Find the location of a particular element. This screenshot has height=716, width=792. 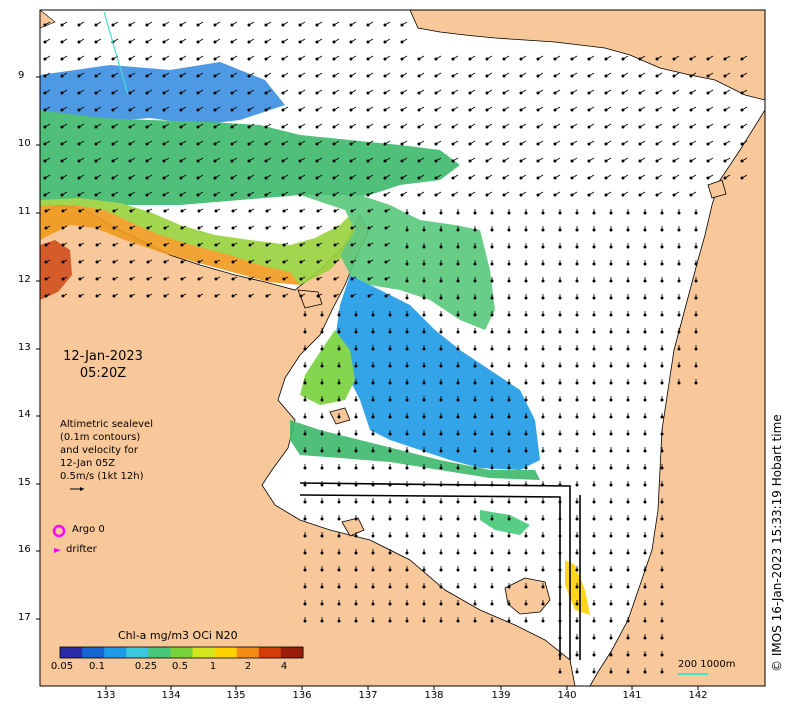

x-tick-135: 135 is located at coordinates (236, 695).